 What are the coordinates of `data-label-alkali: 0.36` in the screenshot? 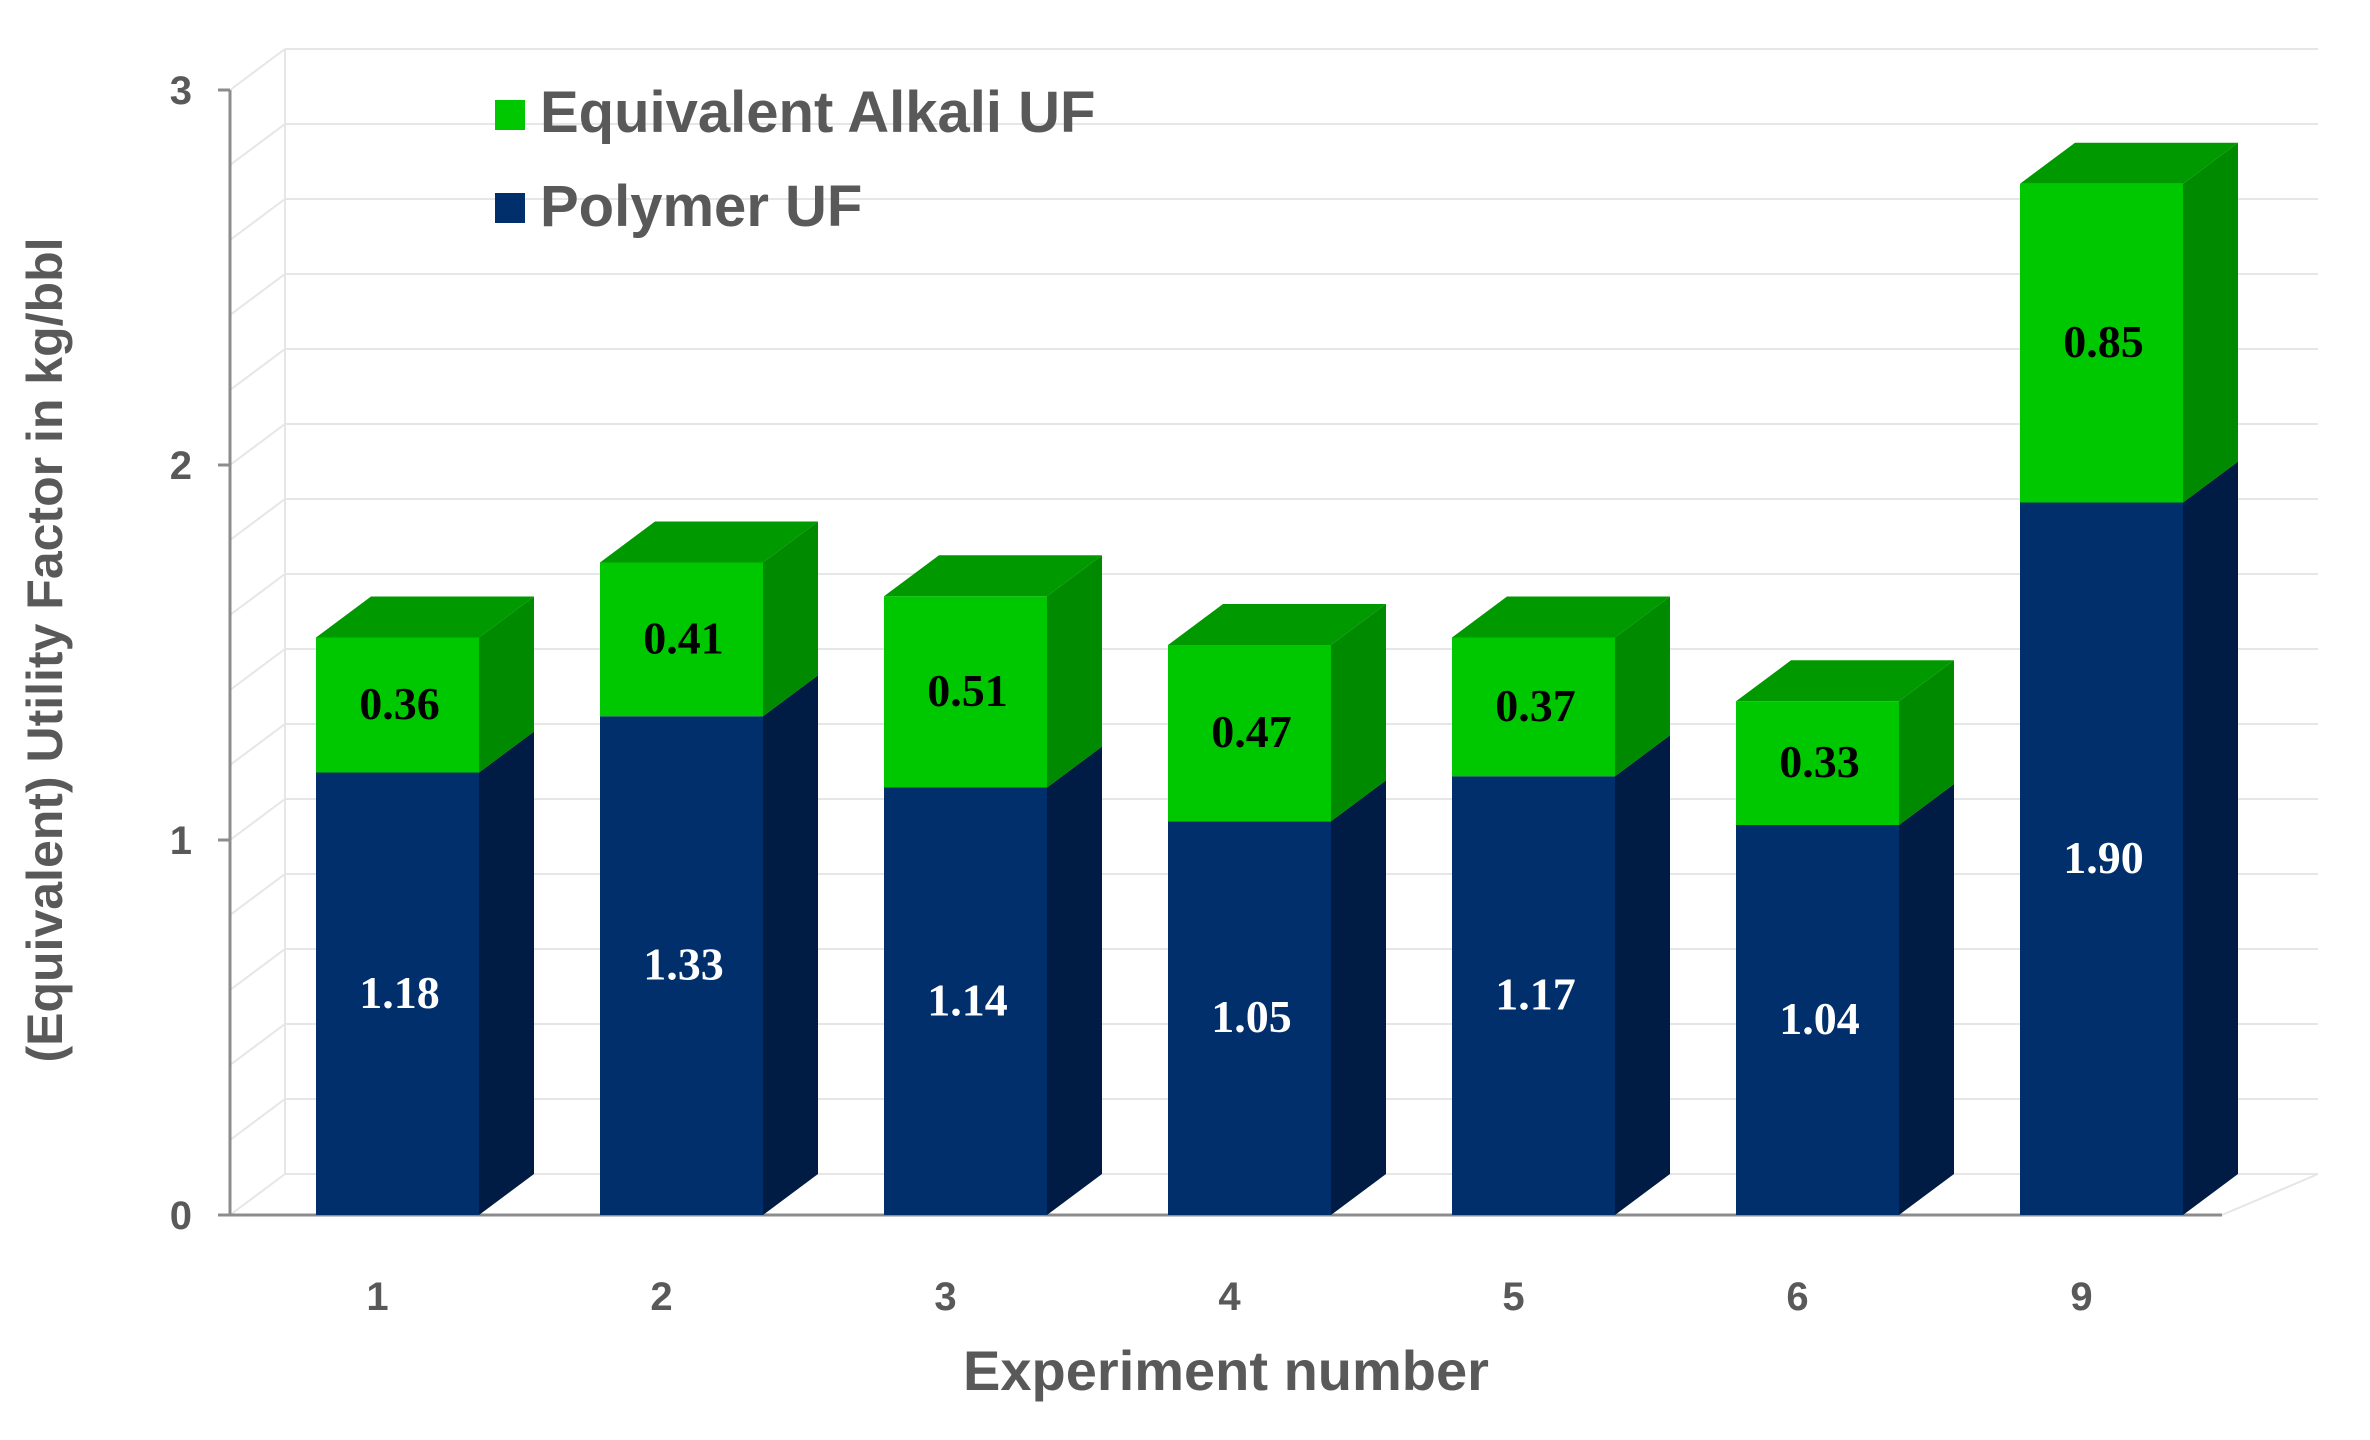 It's located at (399, 703).